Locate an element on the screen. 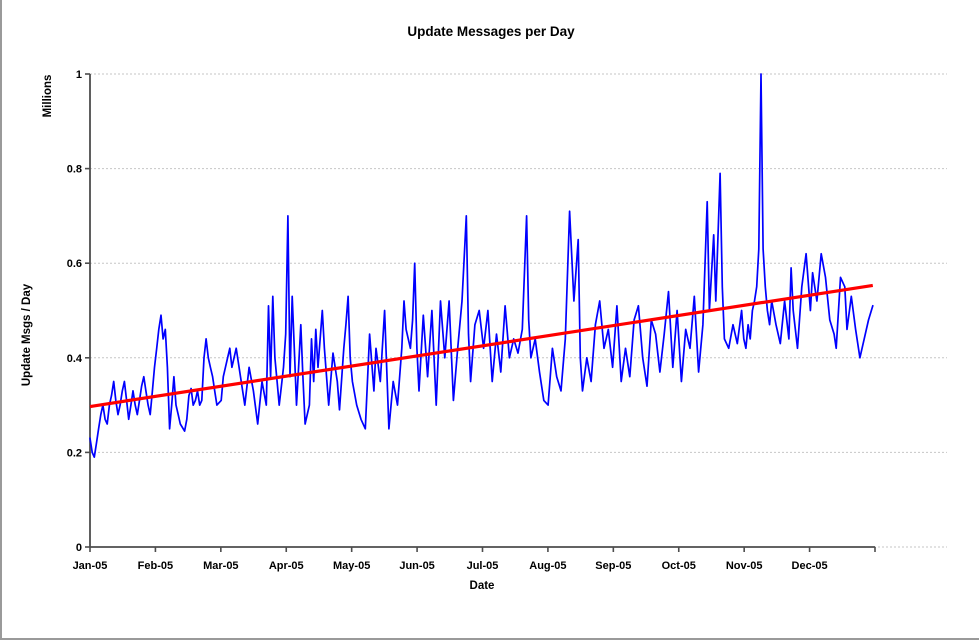 The height and width of the screenshot is (640, 979). x-tick-label: Feb-05 is located at coordinates (155, 566).